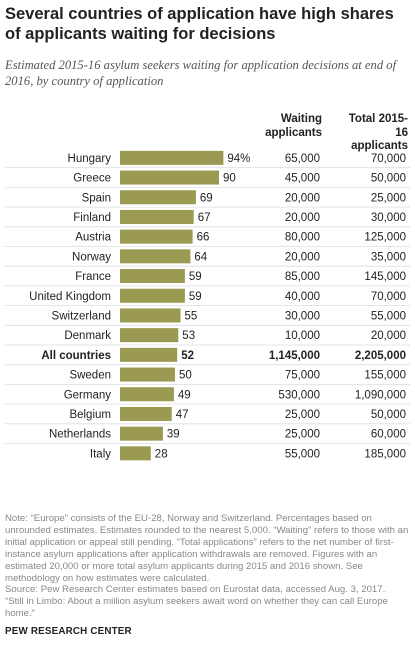  Describe the element at coordinates (191, 316) in the screenshot. I see `bar-value-label: 55` at that location.